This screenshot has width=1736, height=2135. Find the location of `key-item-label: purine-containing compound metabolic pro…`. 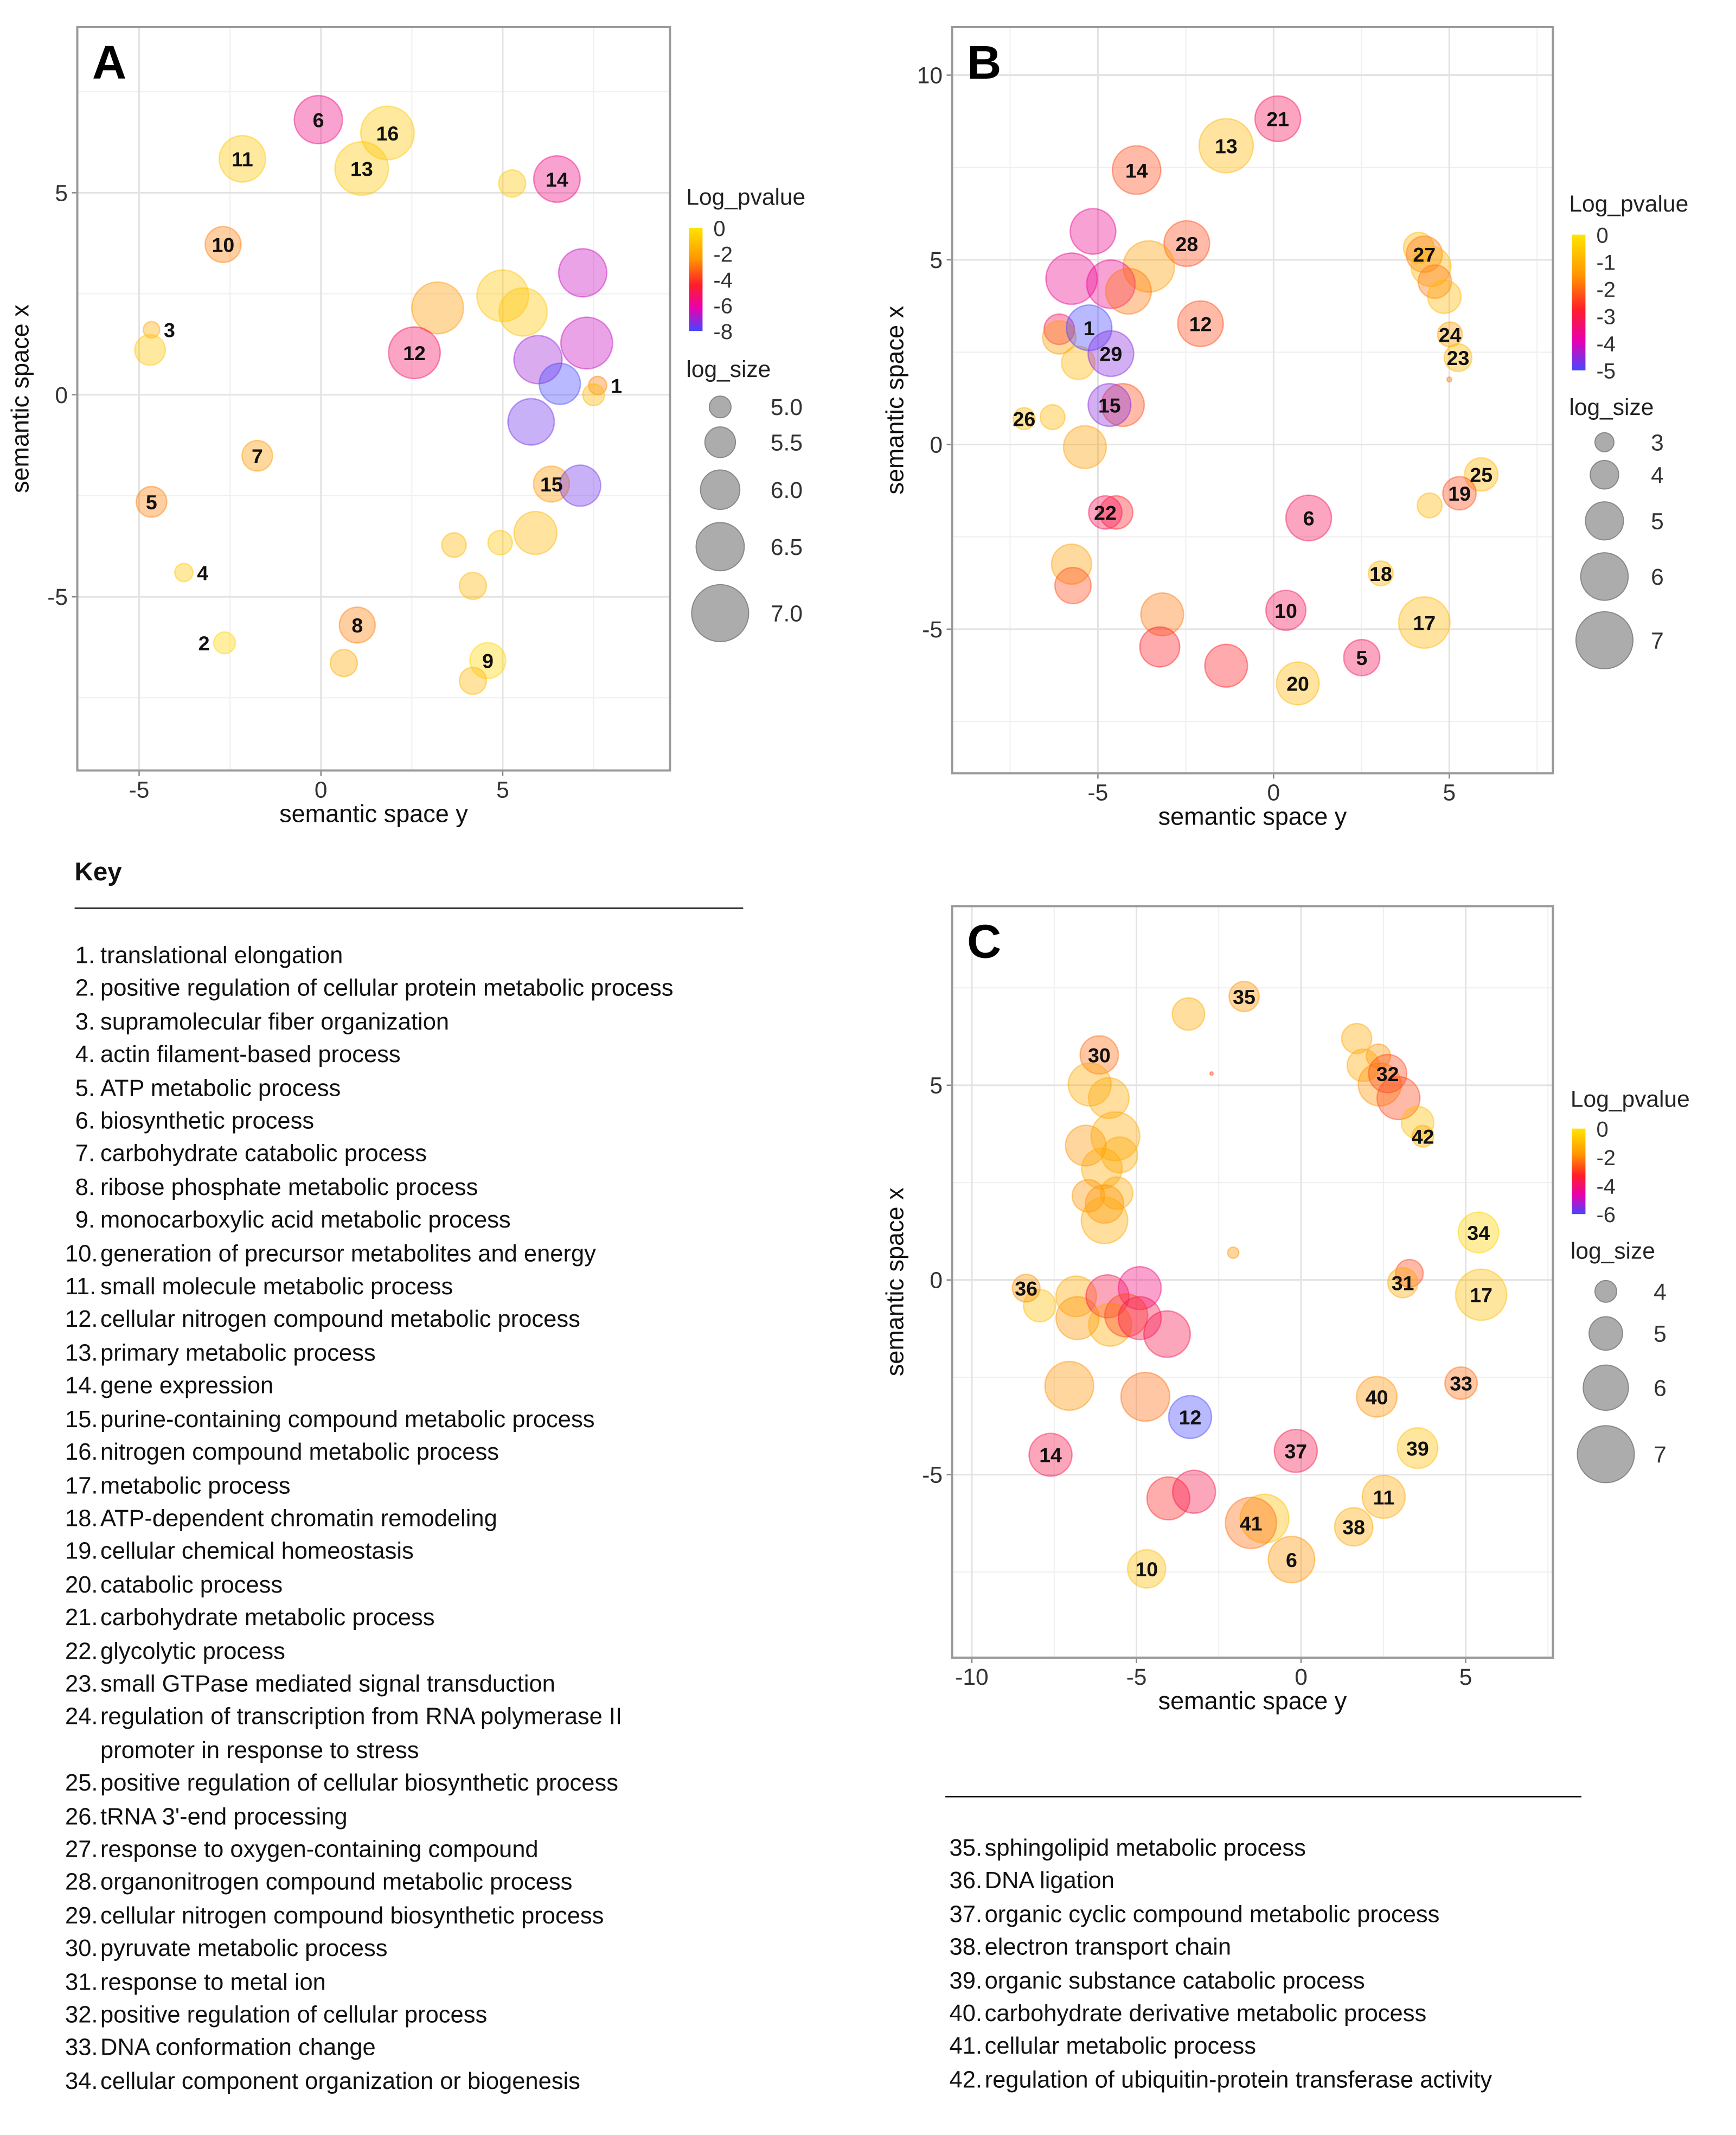

key-item-label: purine-containing compound metabolic pro… is located at coordinates (348, 1419).